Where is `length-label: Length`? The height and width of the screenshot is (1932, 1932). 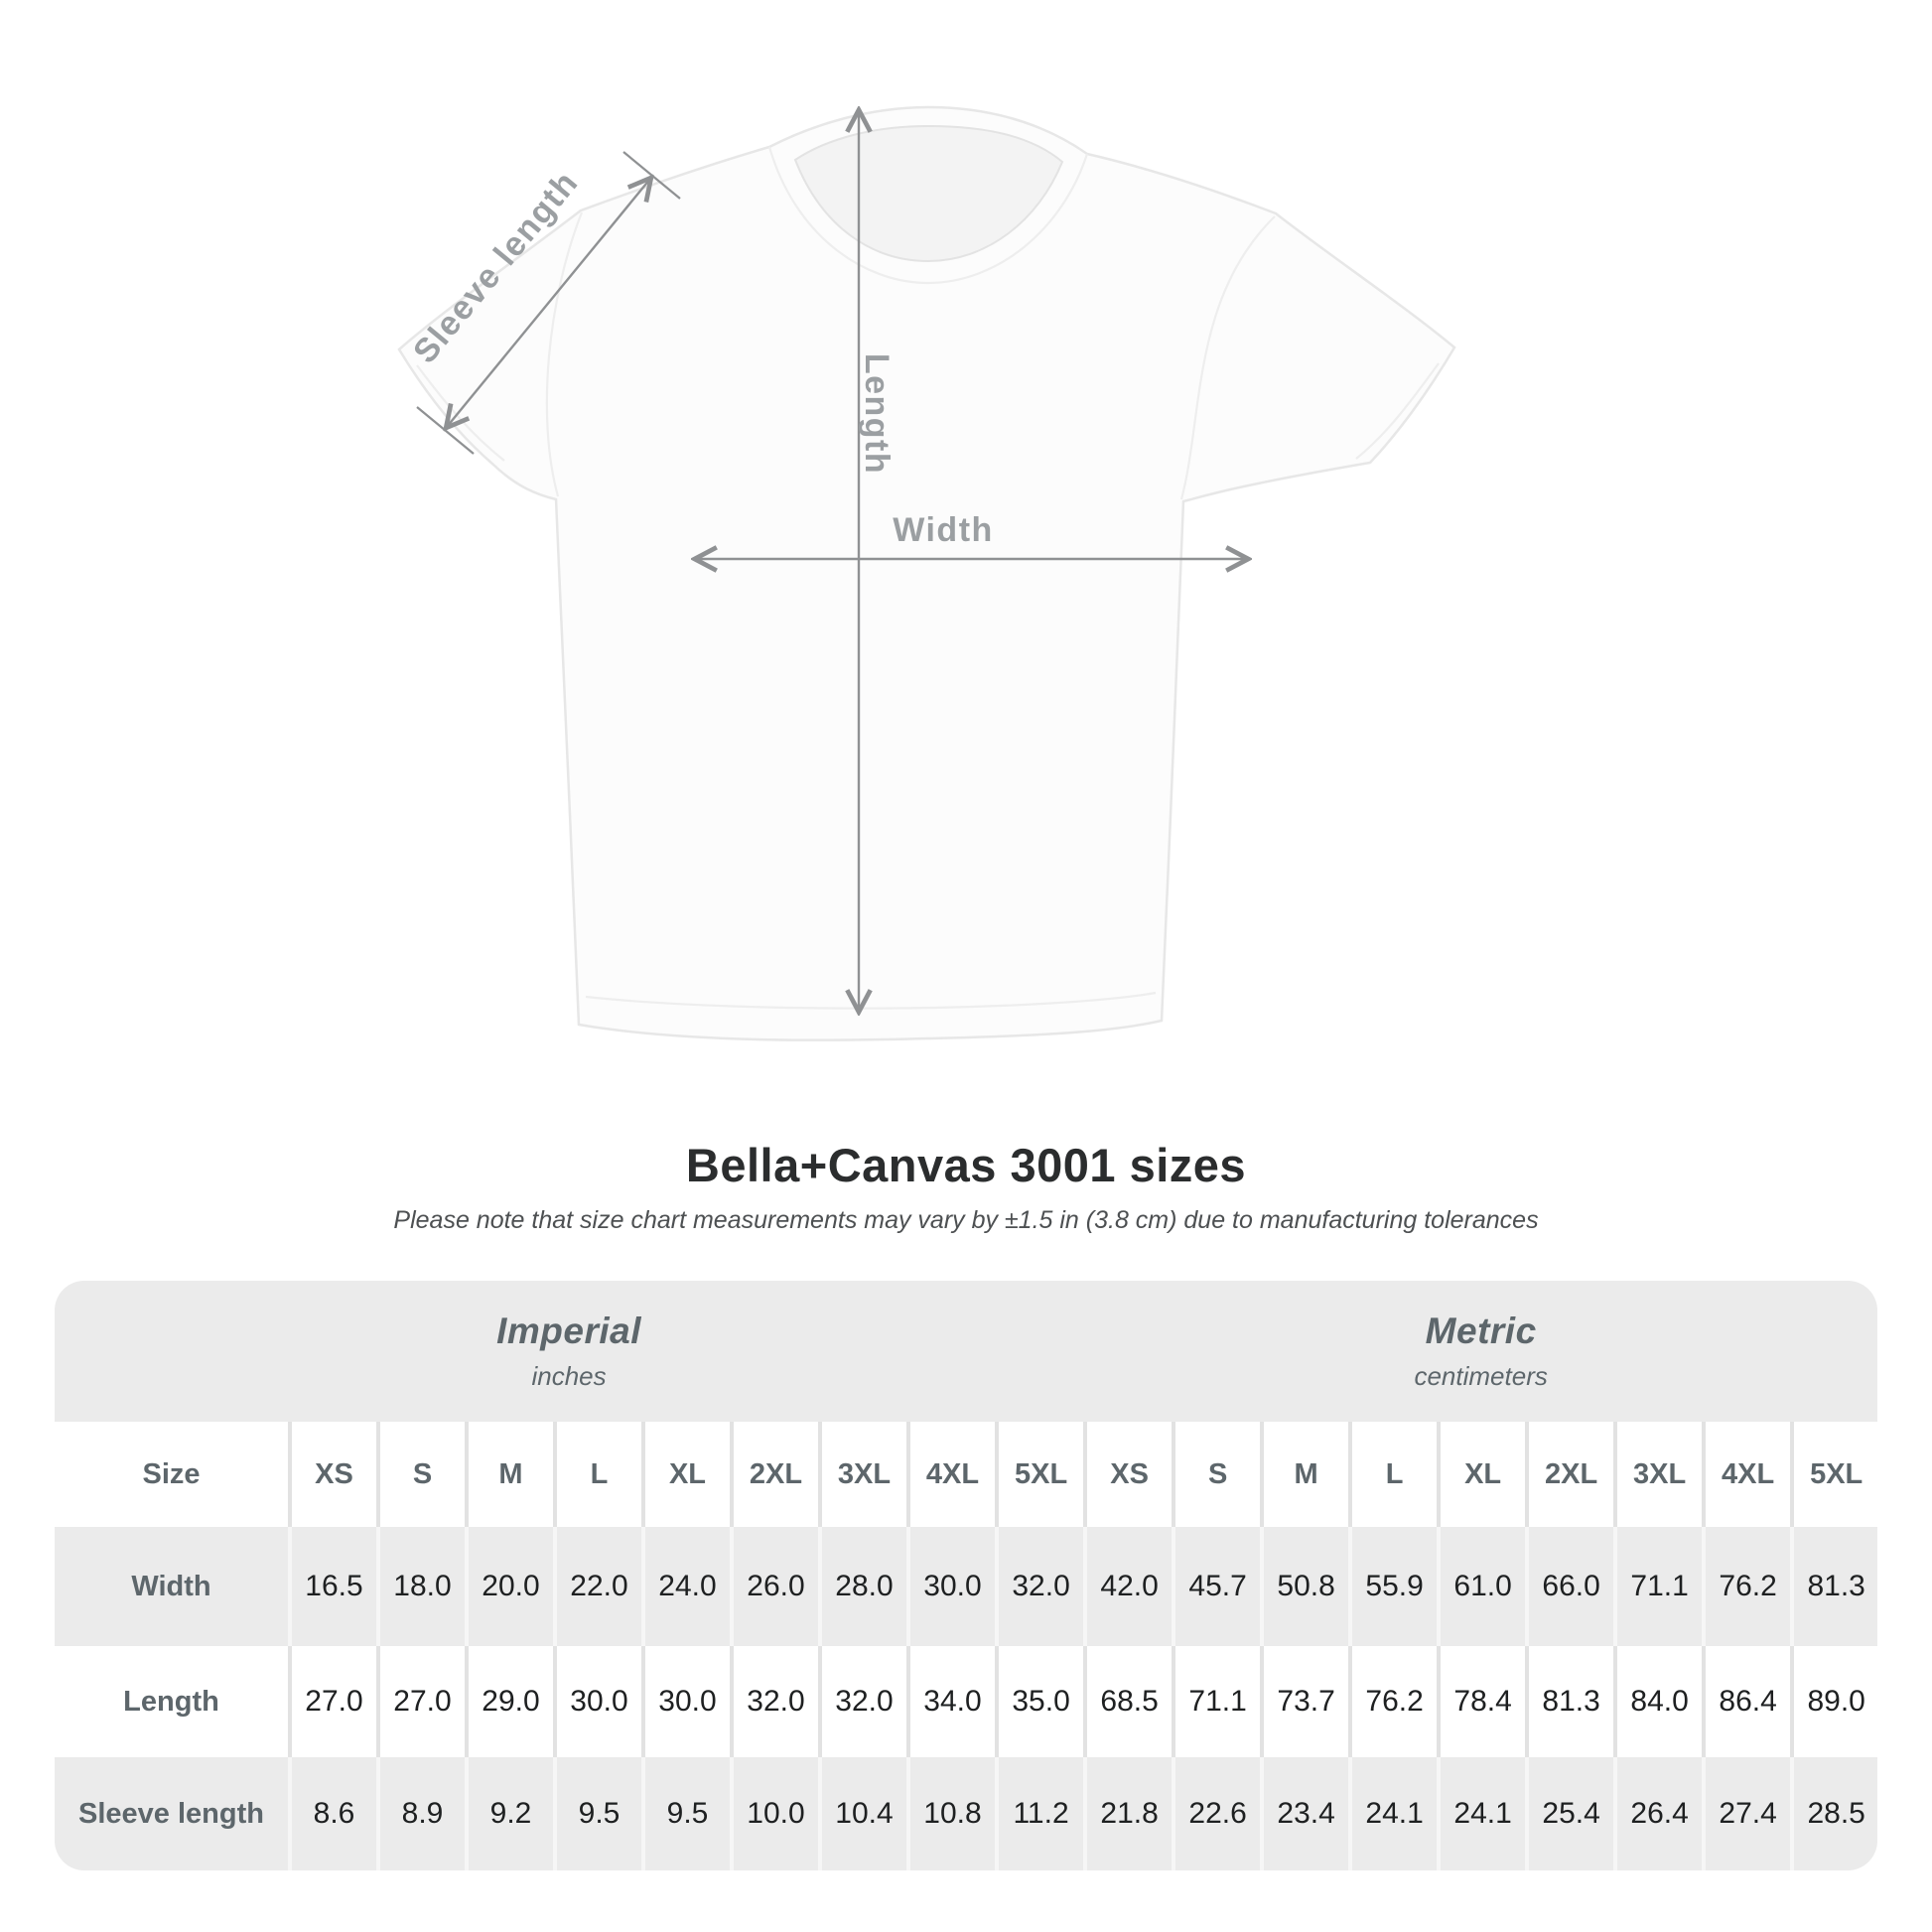 length-label: Length is located at coordinates (877, 414).